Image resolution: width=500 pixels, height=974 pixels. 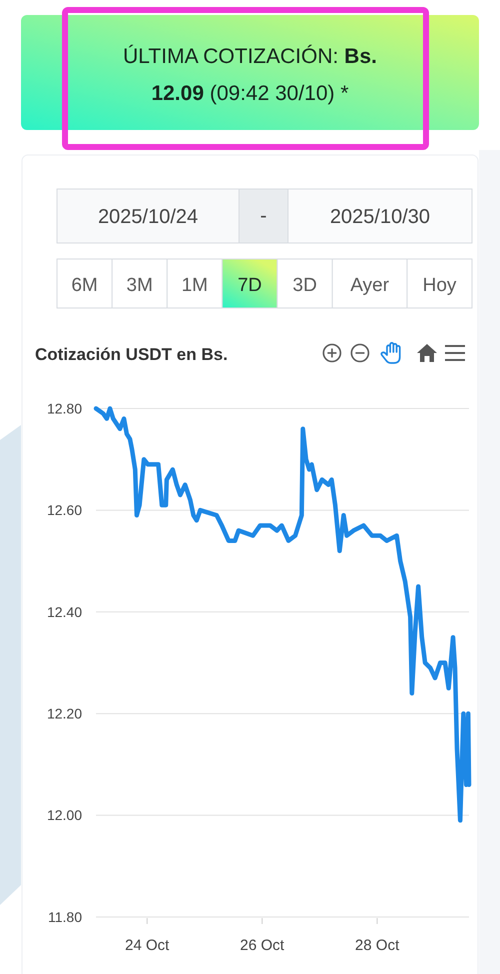 What do you see at coordinates (263, 945) in the screenshot?
I see `x-tick-label: 26 Oct` at bounding box center [263, 945].